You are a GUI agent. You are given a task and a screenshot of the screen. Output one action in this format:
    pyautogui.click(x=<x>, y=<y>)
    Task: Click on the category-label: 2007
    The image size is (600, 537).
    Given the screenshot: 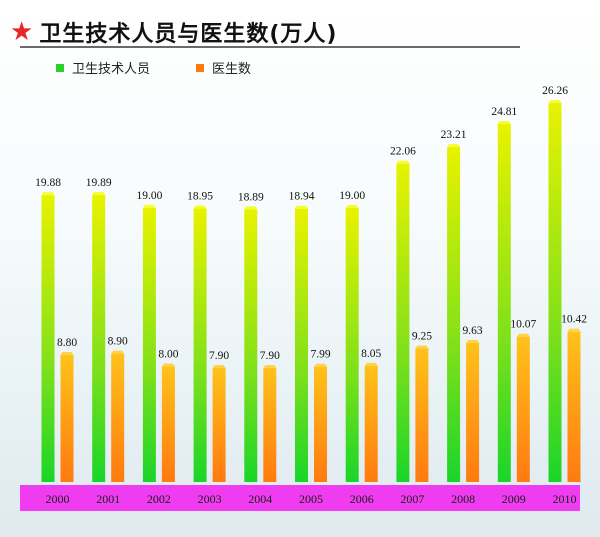 What is the action you would take?
    pyautogui.click(x=412, y=499)
    